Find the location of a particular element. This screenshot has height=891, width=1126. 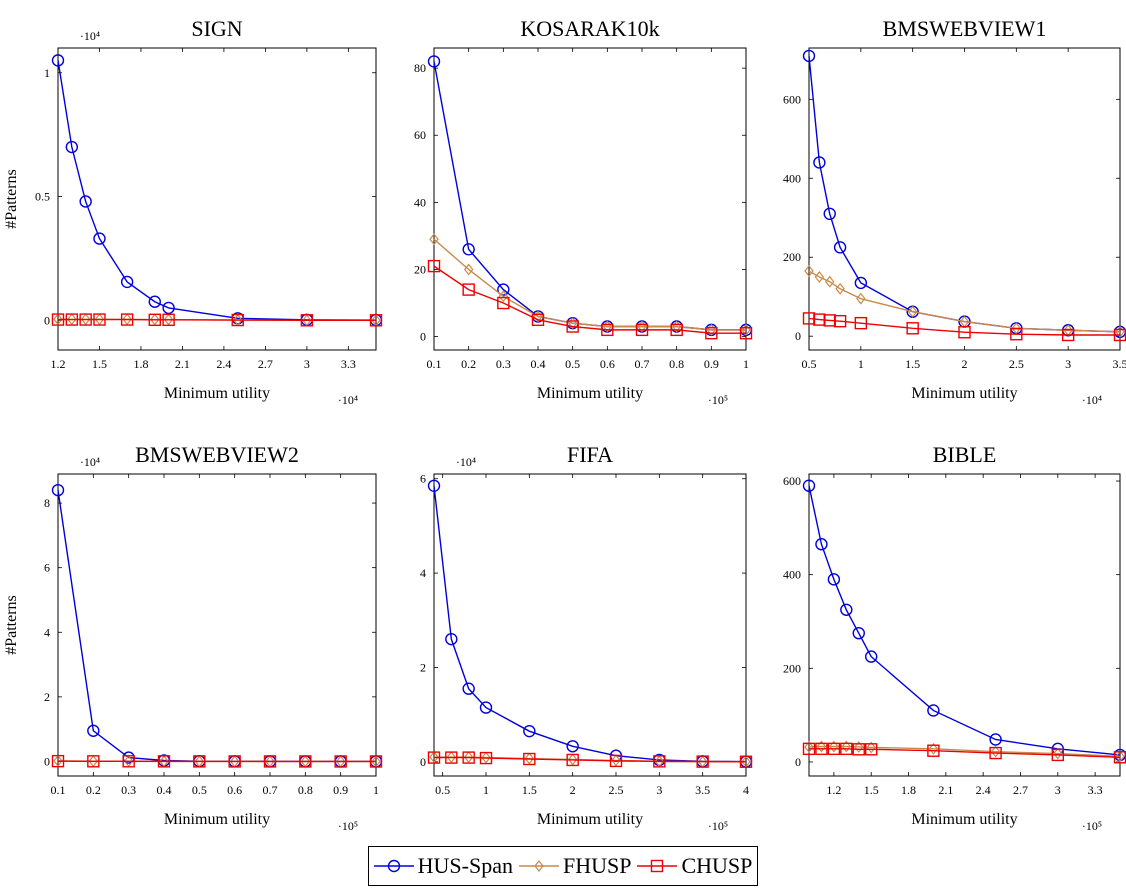

x-tick-label: 4 is located at coordinates (746, 790).